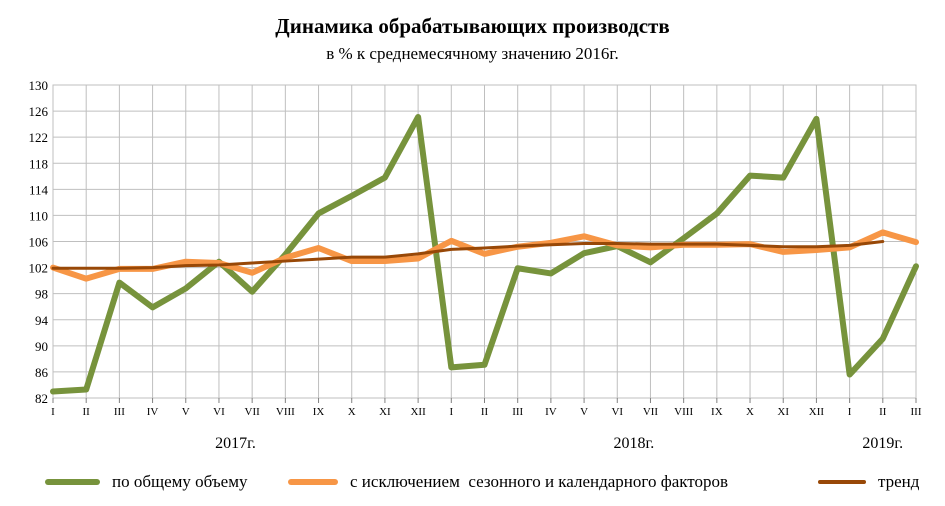  What do you see at coordinates (72, 482) in the screenshot?
I see `legend-swatch-total` at bounding box center [72, 482].